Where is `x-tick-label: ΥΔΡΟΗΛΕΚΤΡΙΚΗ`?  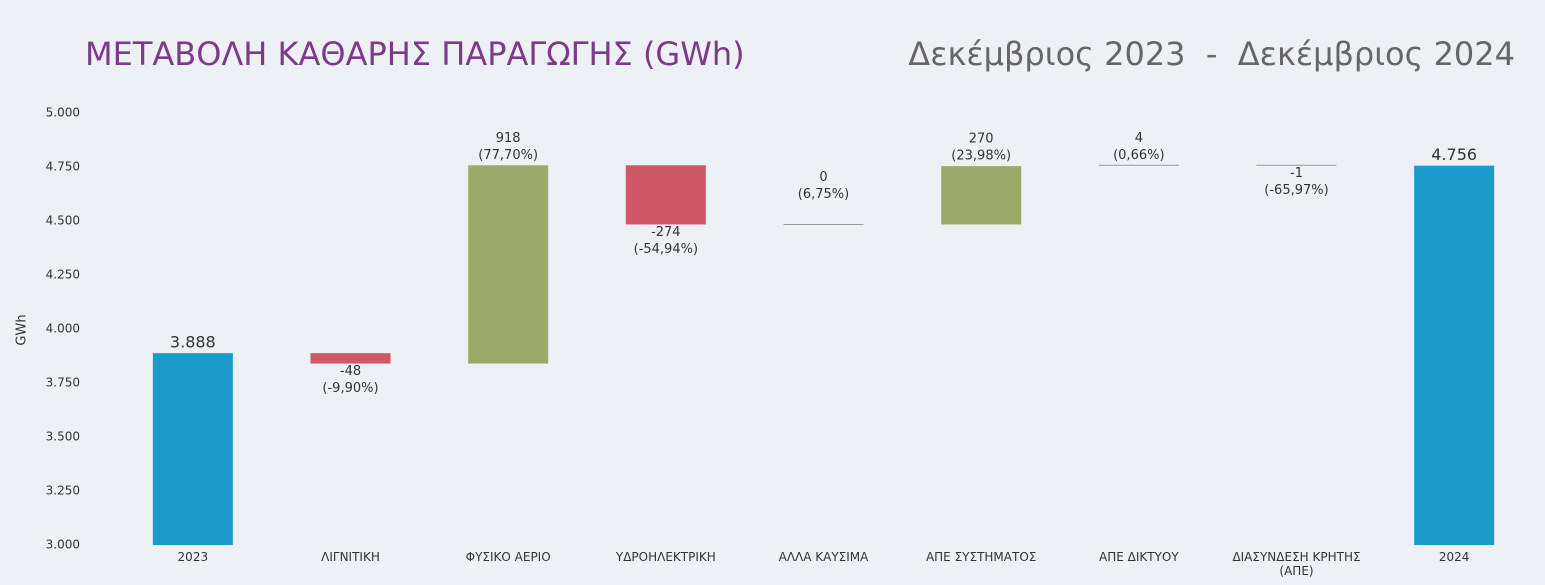 x-tick-label: ΥΔΡΟΗΛΕΚΤΡΙΚΗ is located at coordinates (665, 557).